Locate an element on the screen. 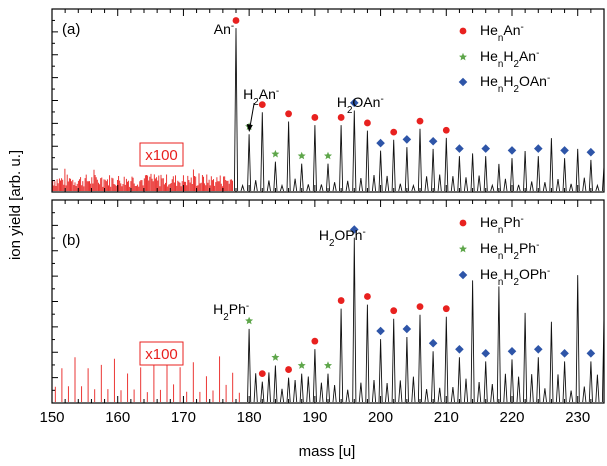  peak-annotation: H2Ph- is located at coordinates (231, 312).